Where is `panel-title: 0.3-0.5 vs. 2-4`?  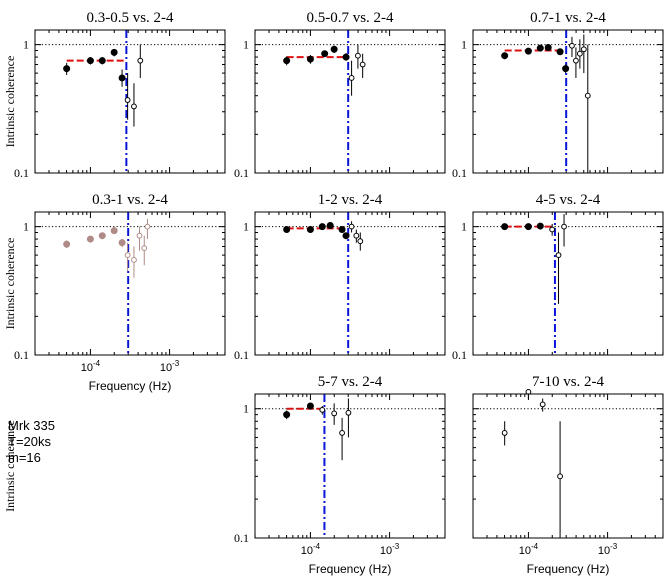
panel-title: 0.3-0.5 vs. 2-4 is located at coordinates (130, 18).